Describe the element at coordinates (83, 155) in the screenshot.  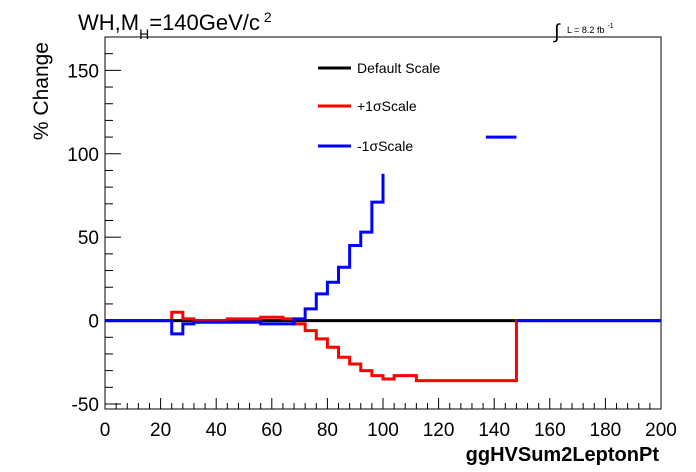
I see `y-tick-label: 100` at that location.